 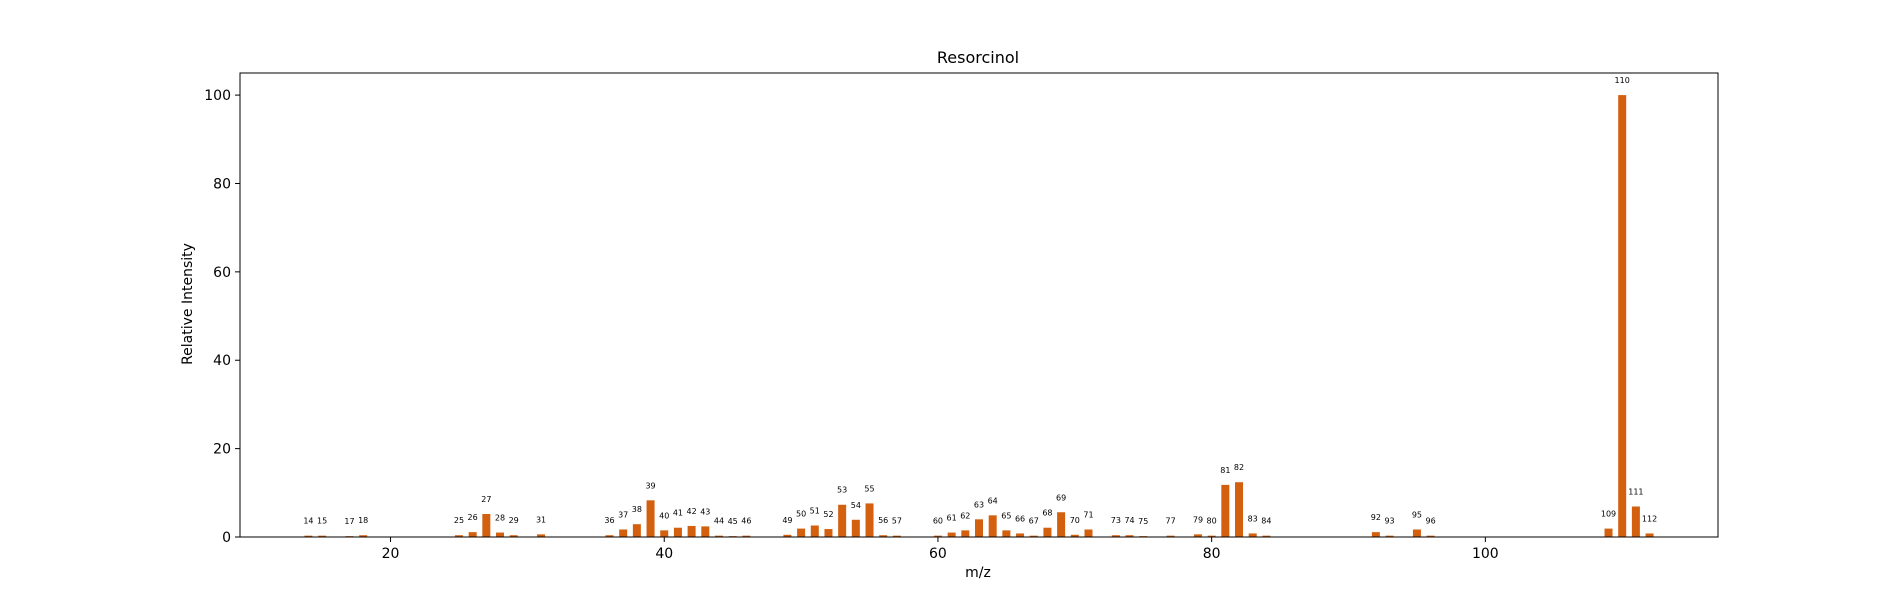 I want to click on bar-label-29: 29, so click(x=514, y=520).